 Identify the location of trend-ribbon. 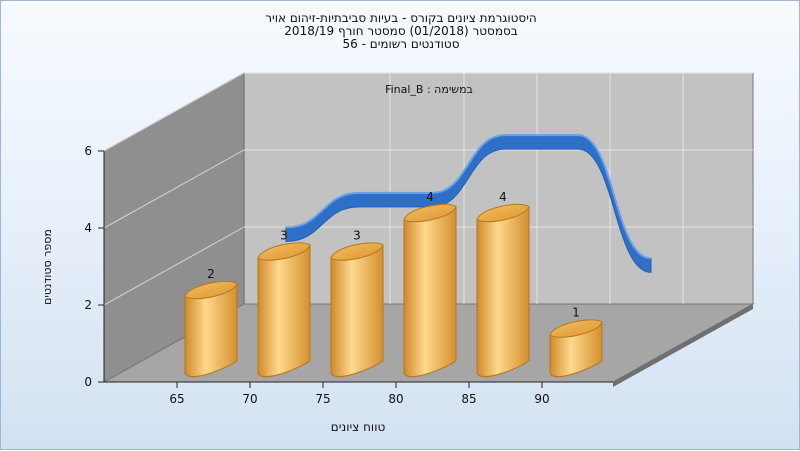
(468, 203).